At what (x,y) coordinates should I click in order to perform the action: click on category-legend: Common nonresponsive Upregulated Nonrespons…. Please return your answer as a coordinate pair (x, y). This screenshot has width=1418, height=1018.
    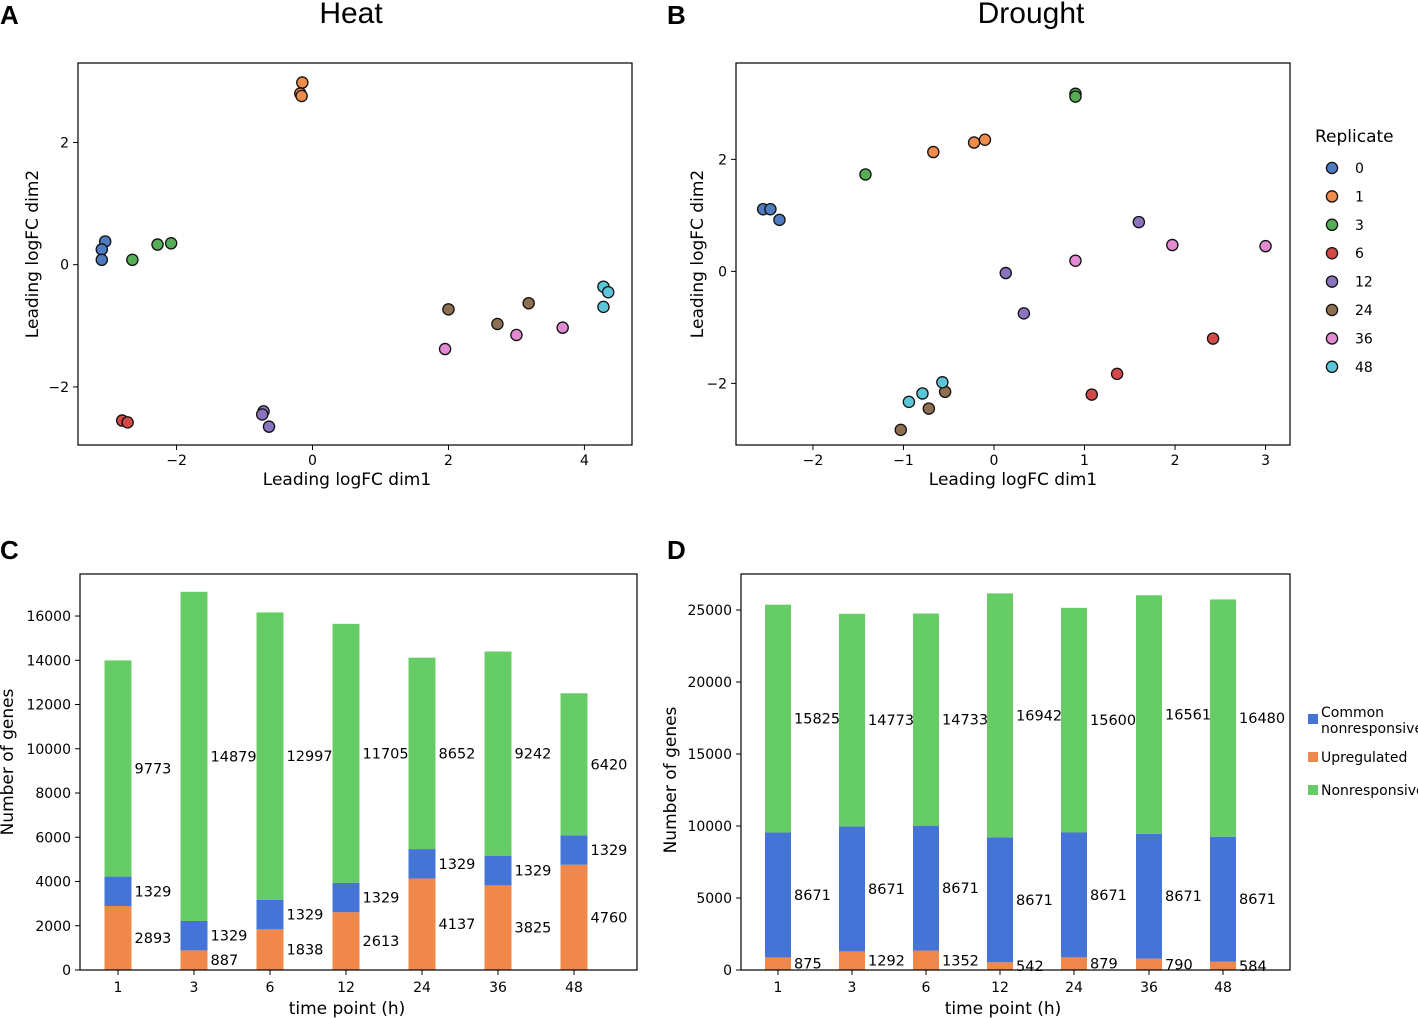
    Looking at the image, I should click on (1363, 752).